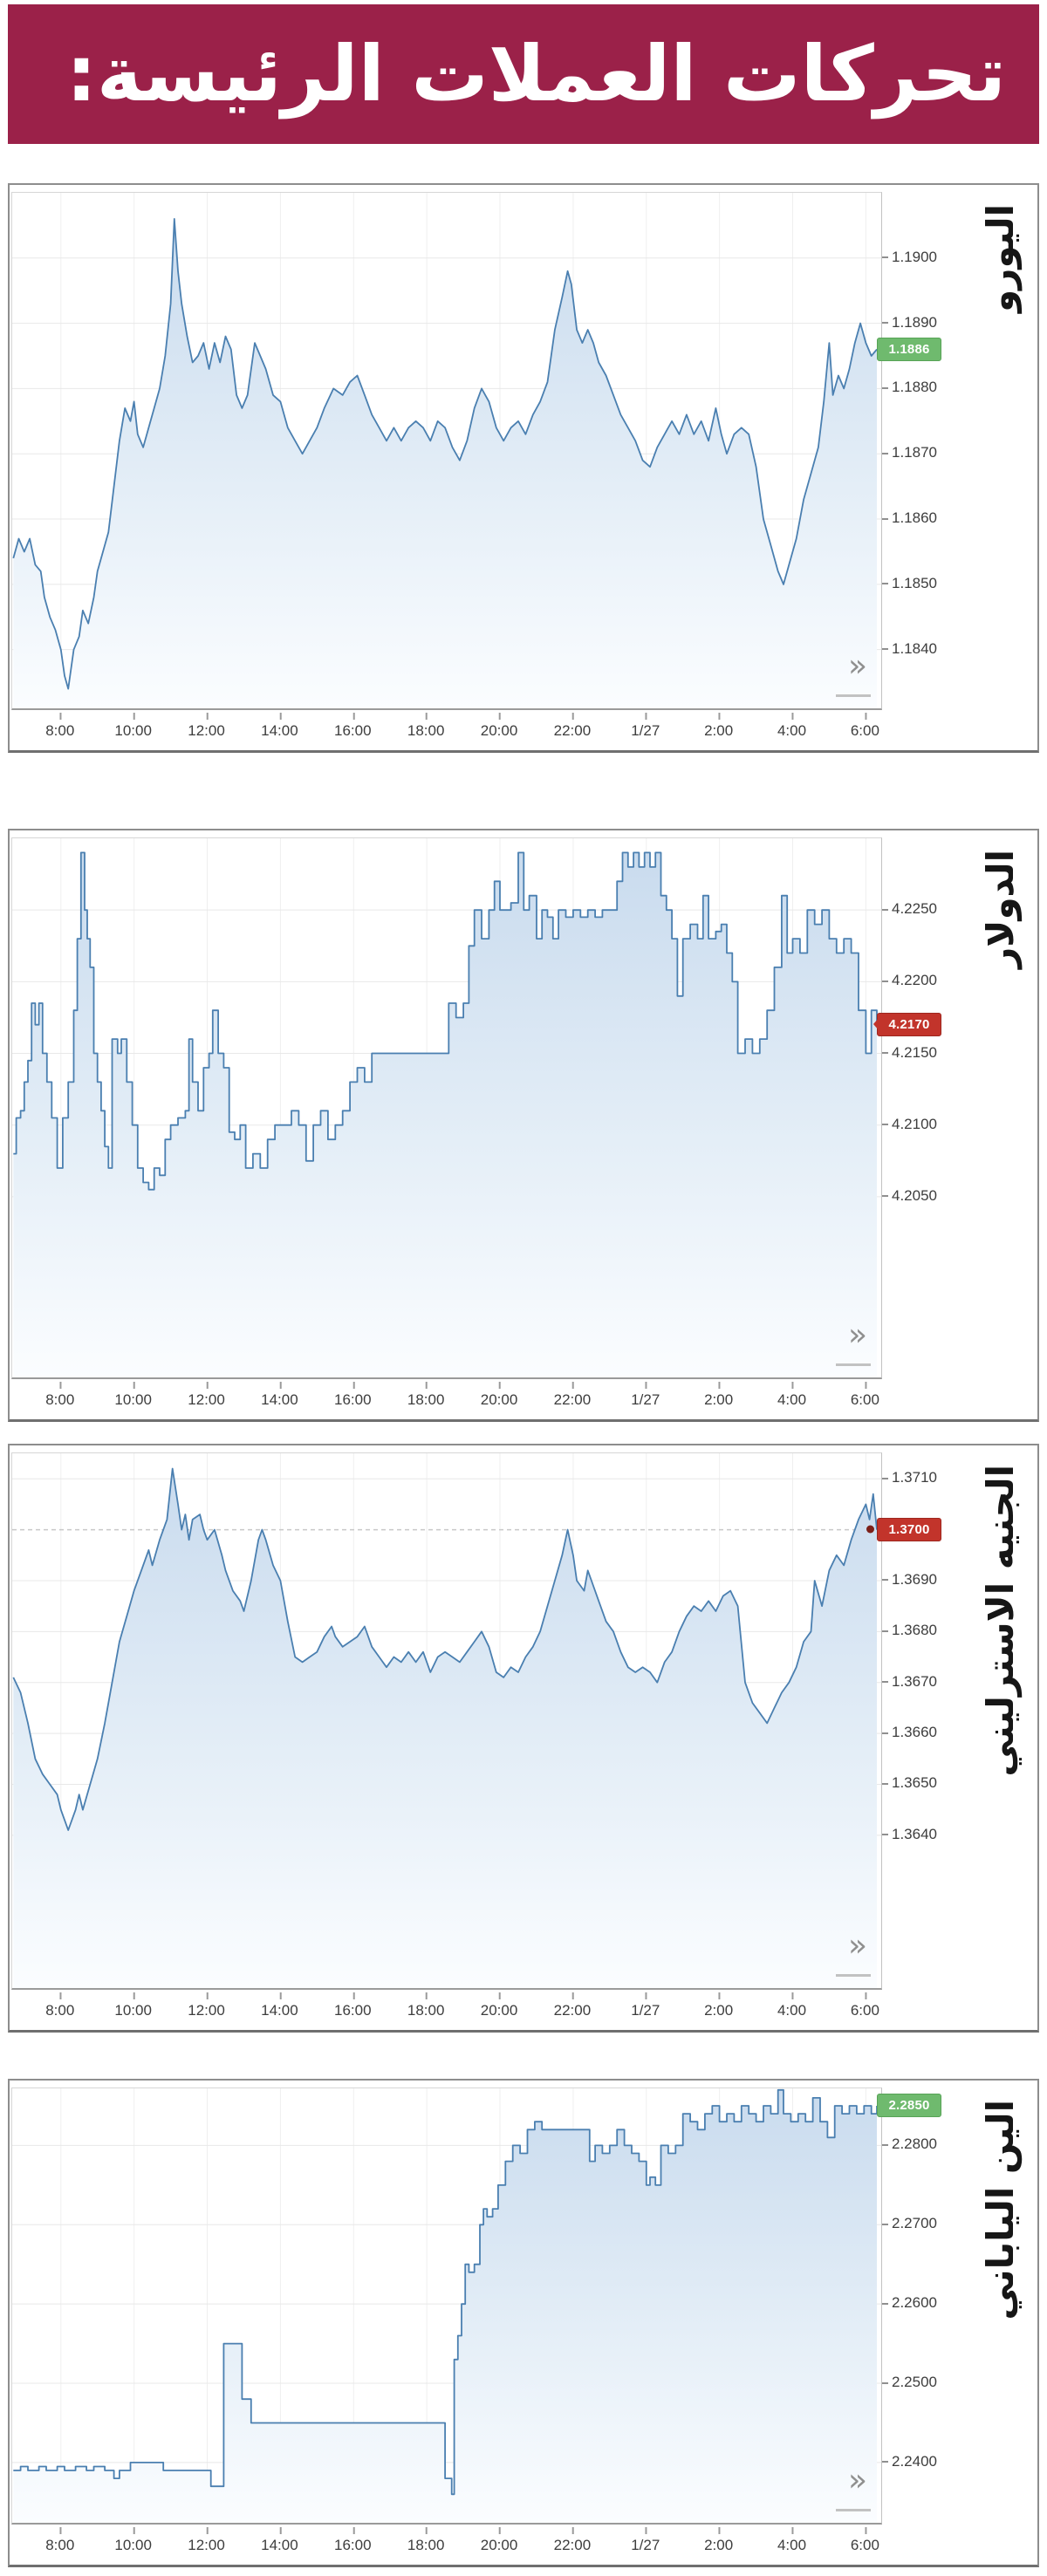  I want to click on y-axis-tick-label: 4.2200, so click(909, 980).